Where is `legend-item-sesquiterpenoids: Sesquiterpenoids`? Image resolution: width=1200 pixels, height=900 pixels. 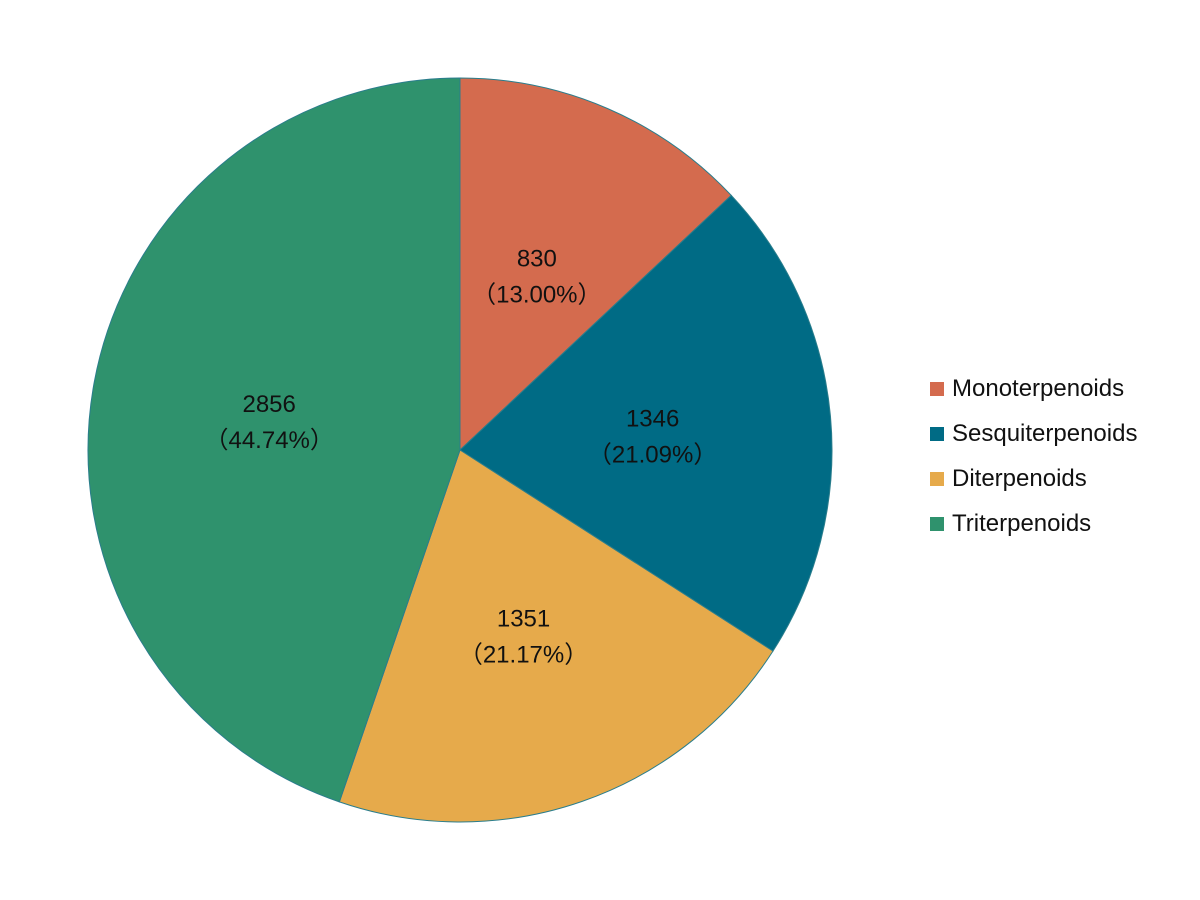
legend-item-sesquiterpenoids: Sesquiterpenoids is located at coordinates (1060, 433).